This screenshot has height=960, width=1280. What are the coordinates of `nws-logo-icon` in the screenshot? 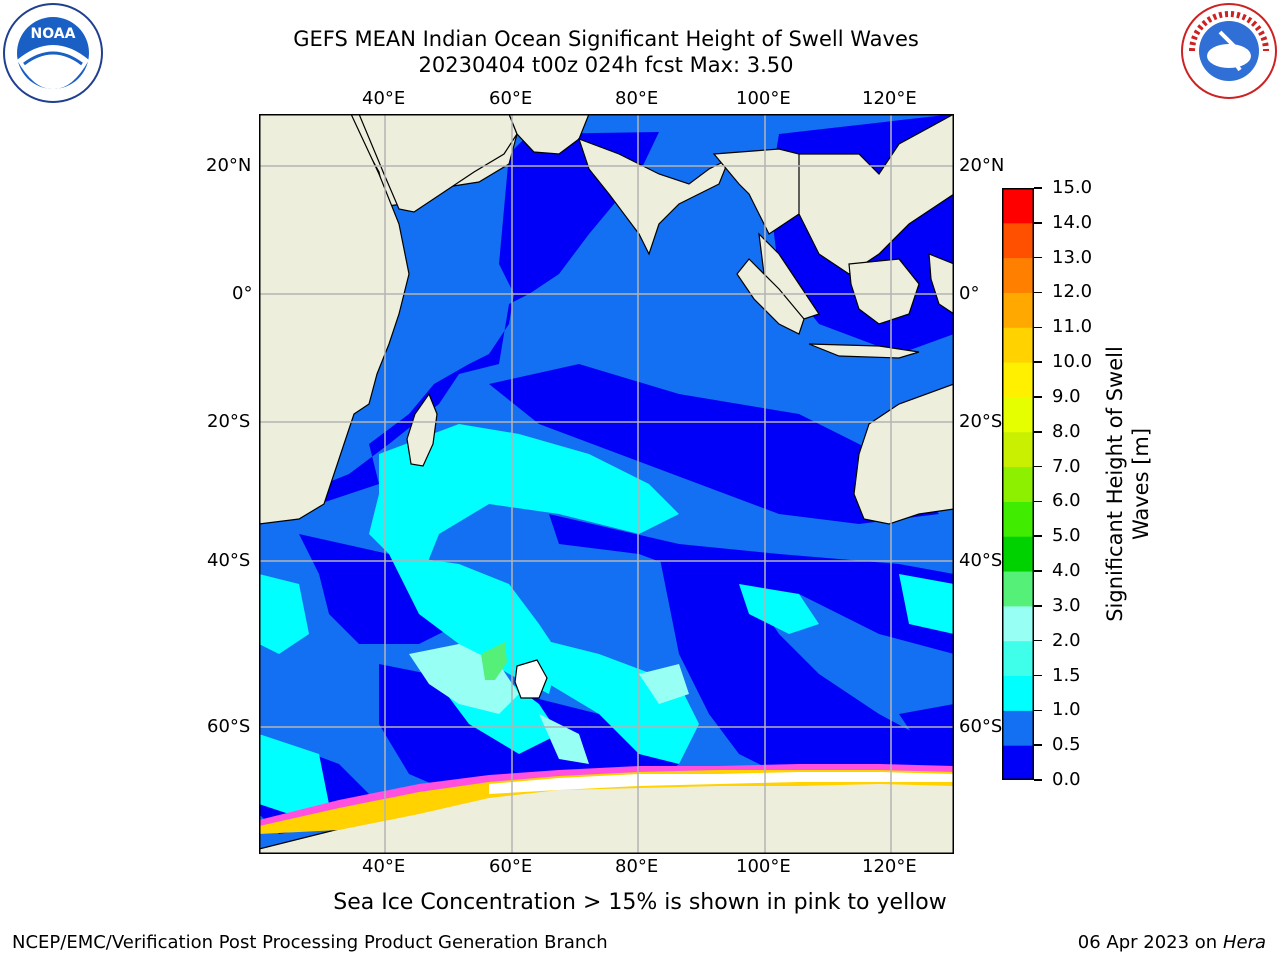 It's located at (1229, 51).